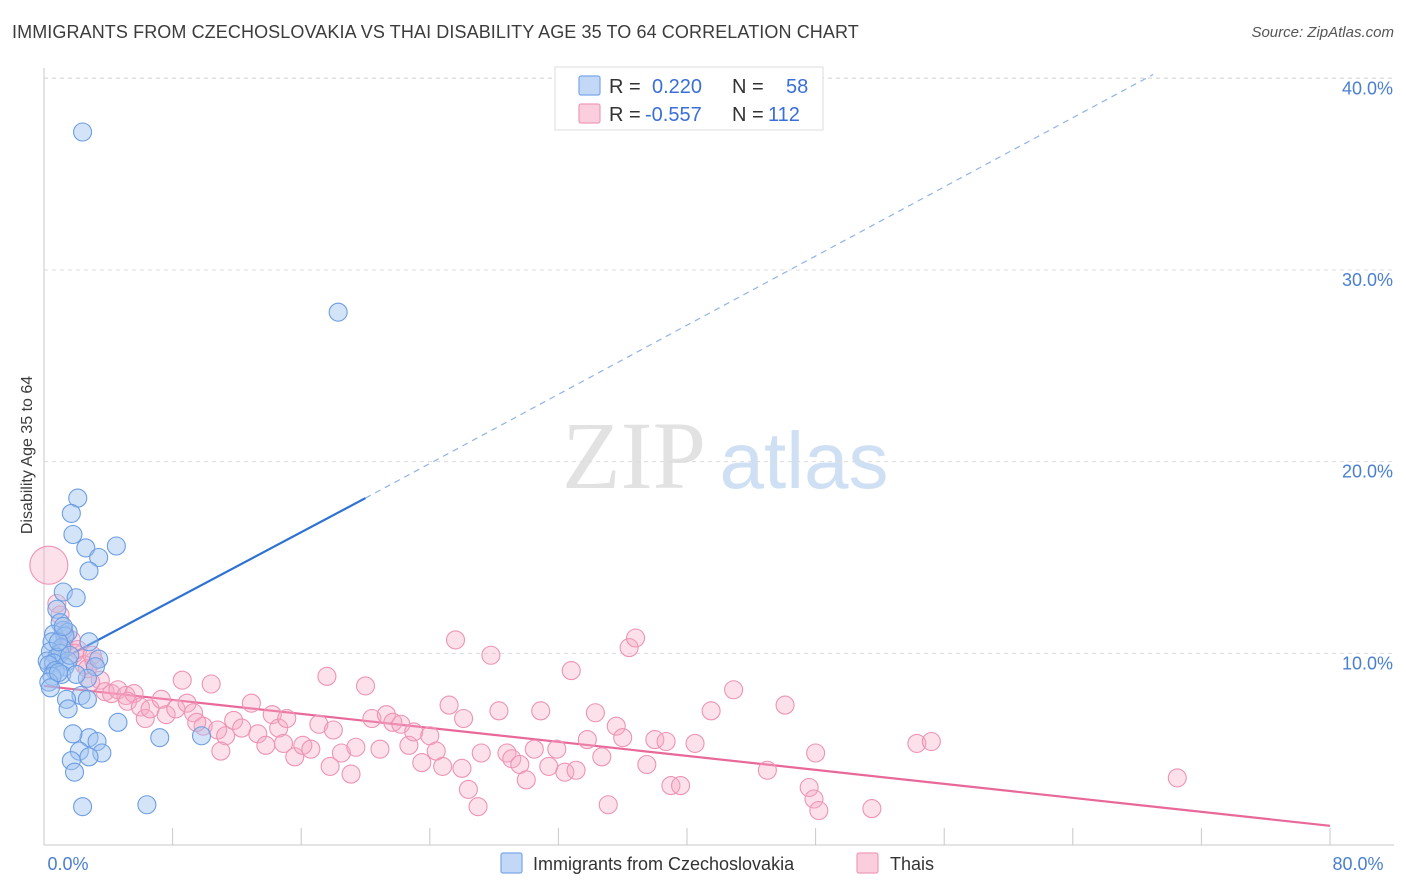 The image size is (1406, 892). Describe the element at coordinates (625, 115) in the screenshot. I see `stats-r-label-pink: R =` at that location.